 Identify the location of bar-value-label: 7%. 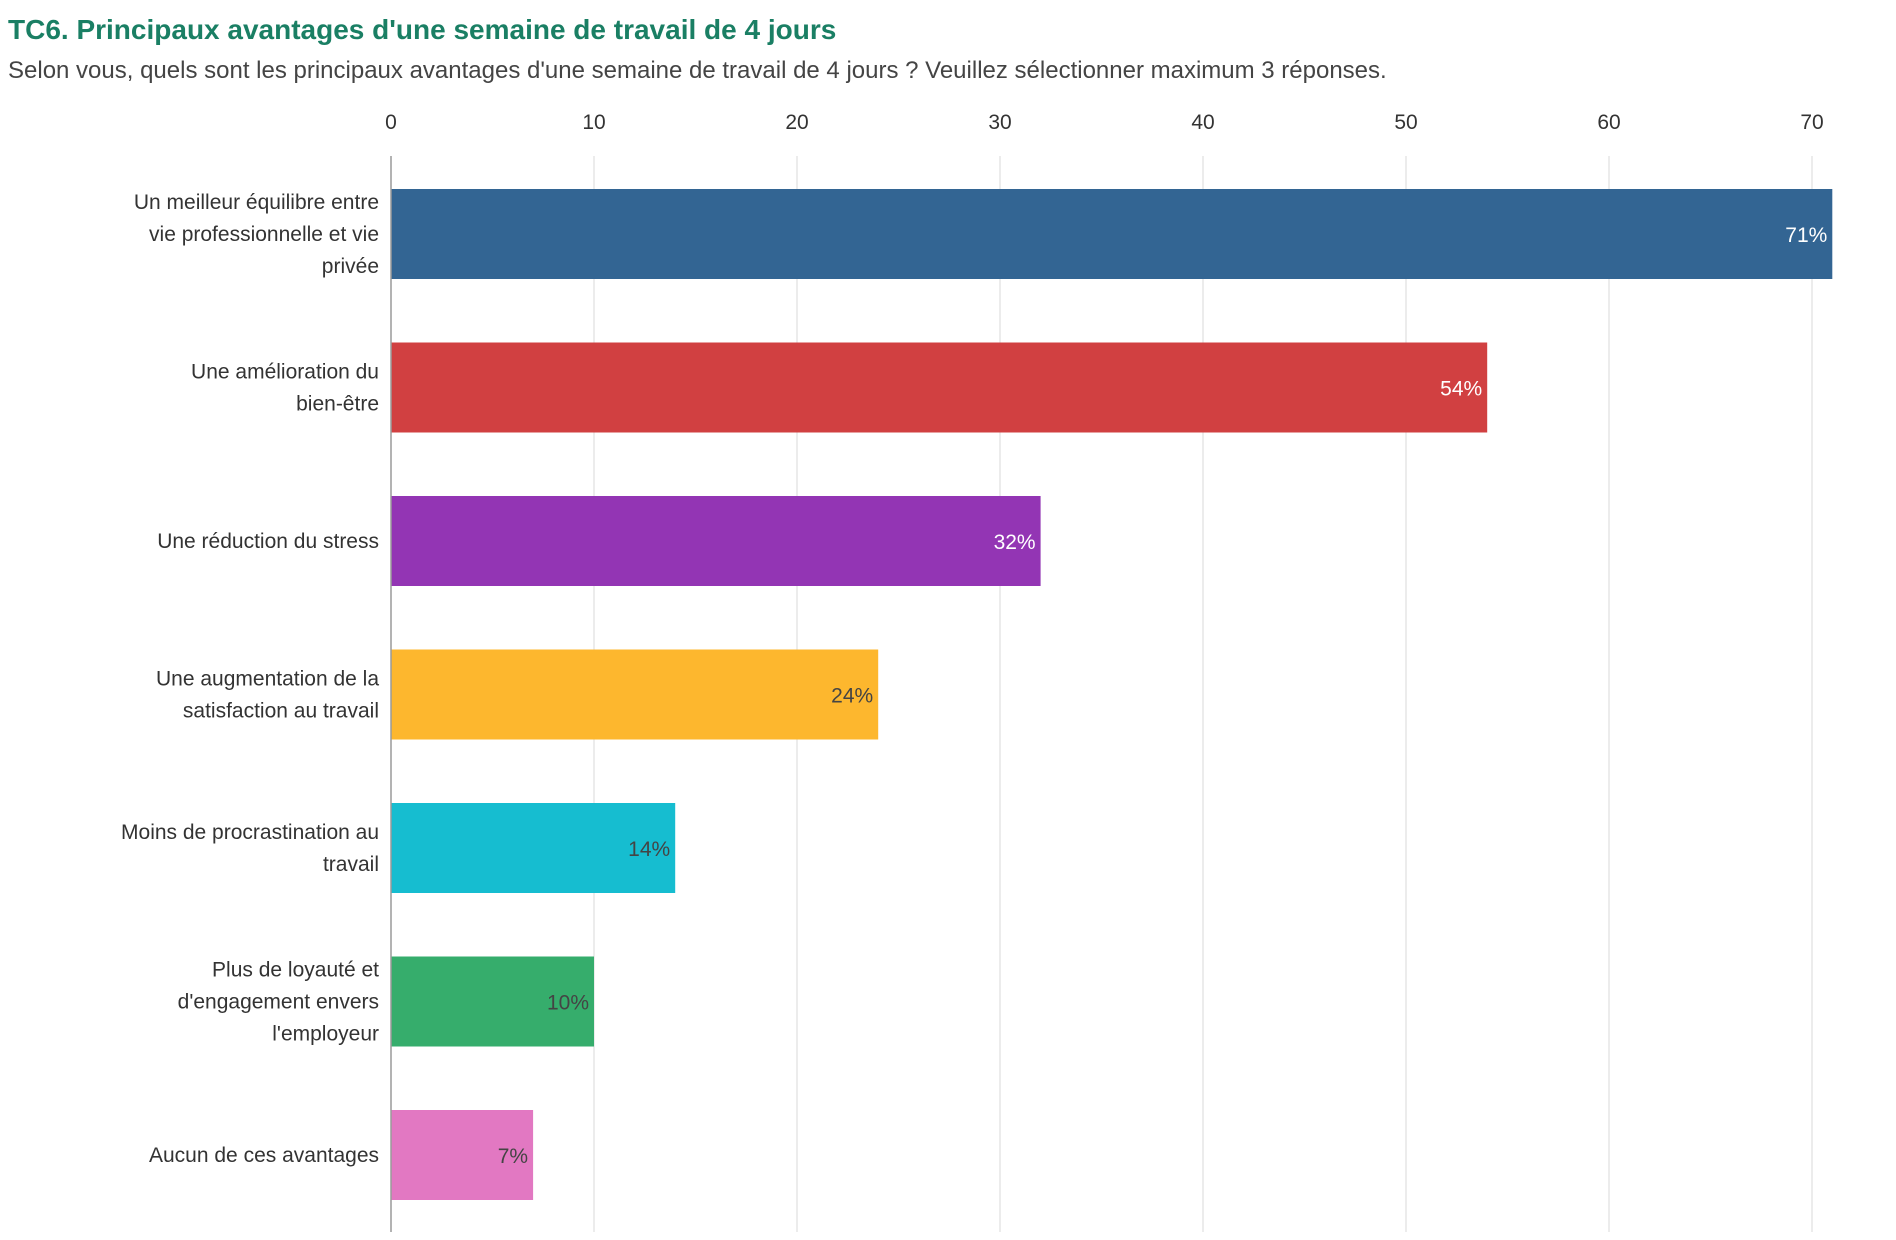
(513, 1156).